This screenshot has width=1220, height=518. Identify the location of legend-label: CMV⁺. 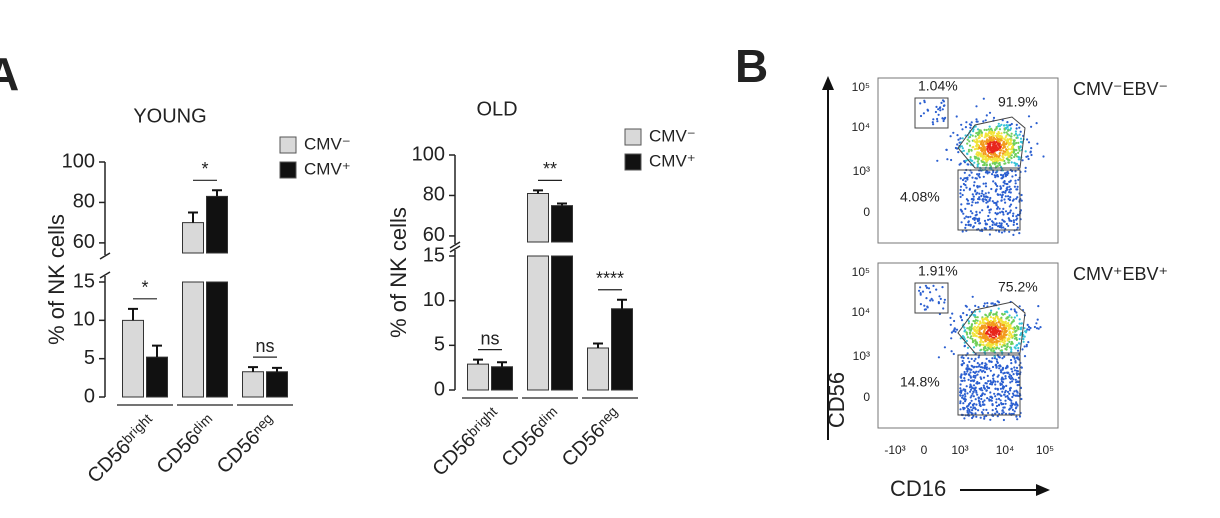
(672, 160).